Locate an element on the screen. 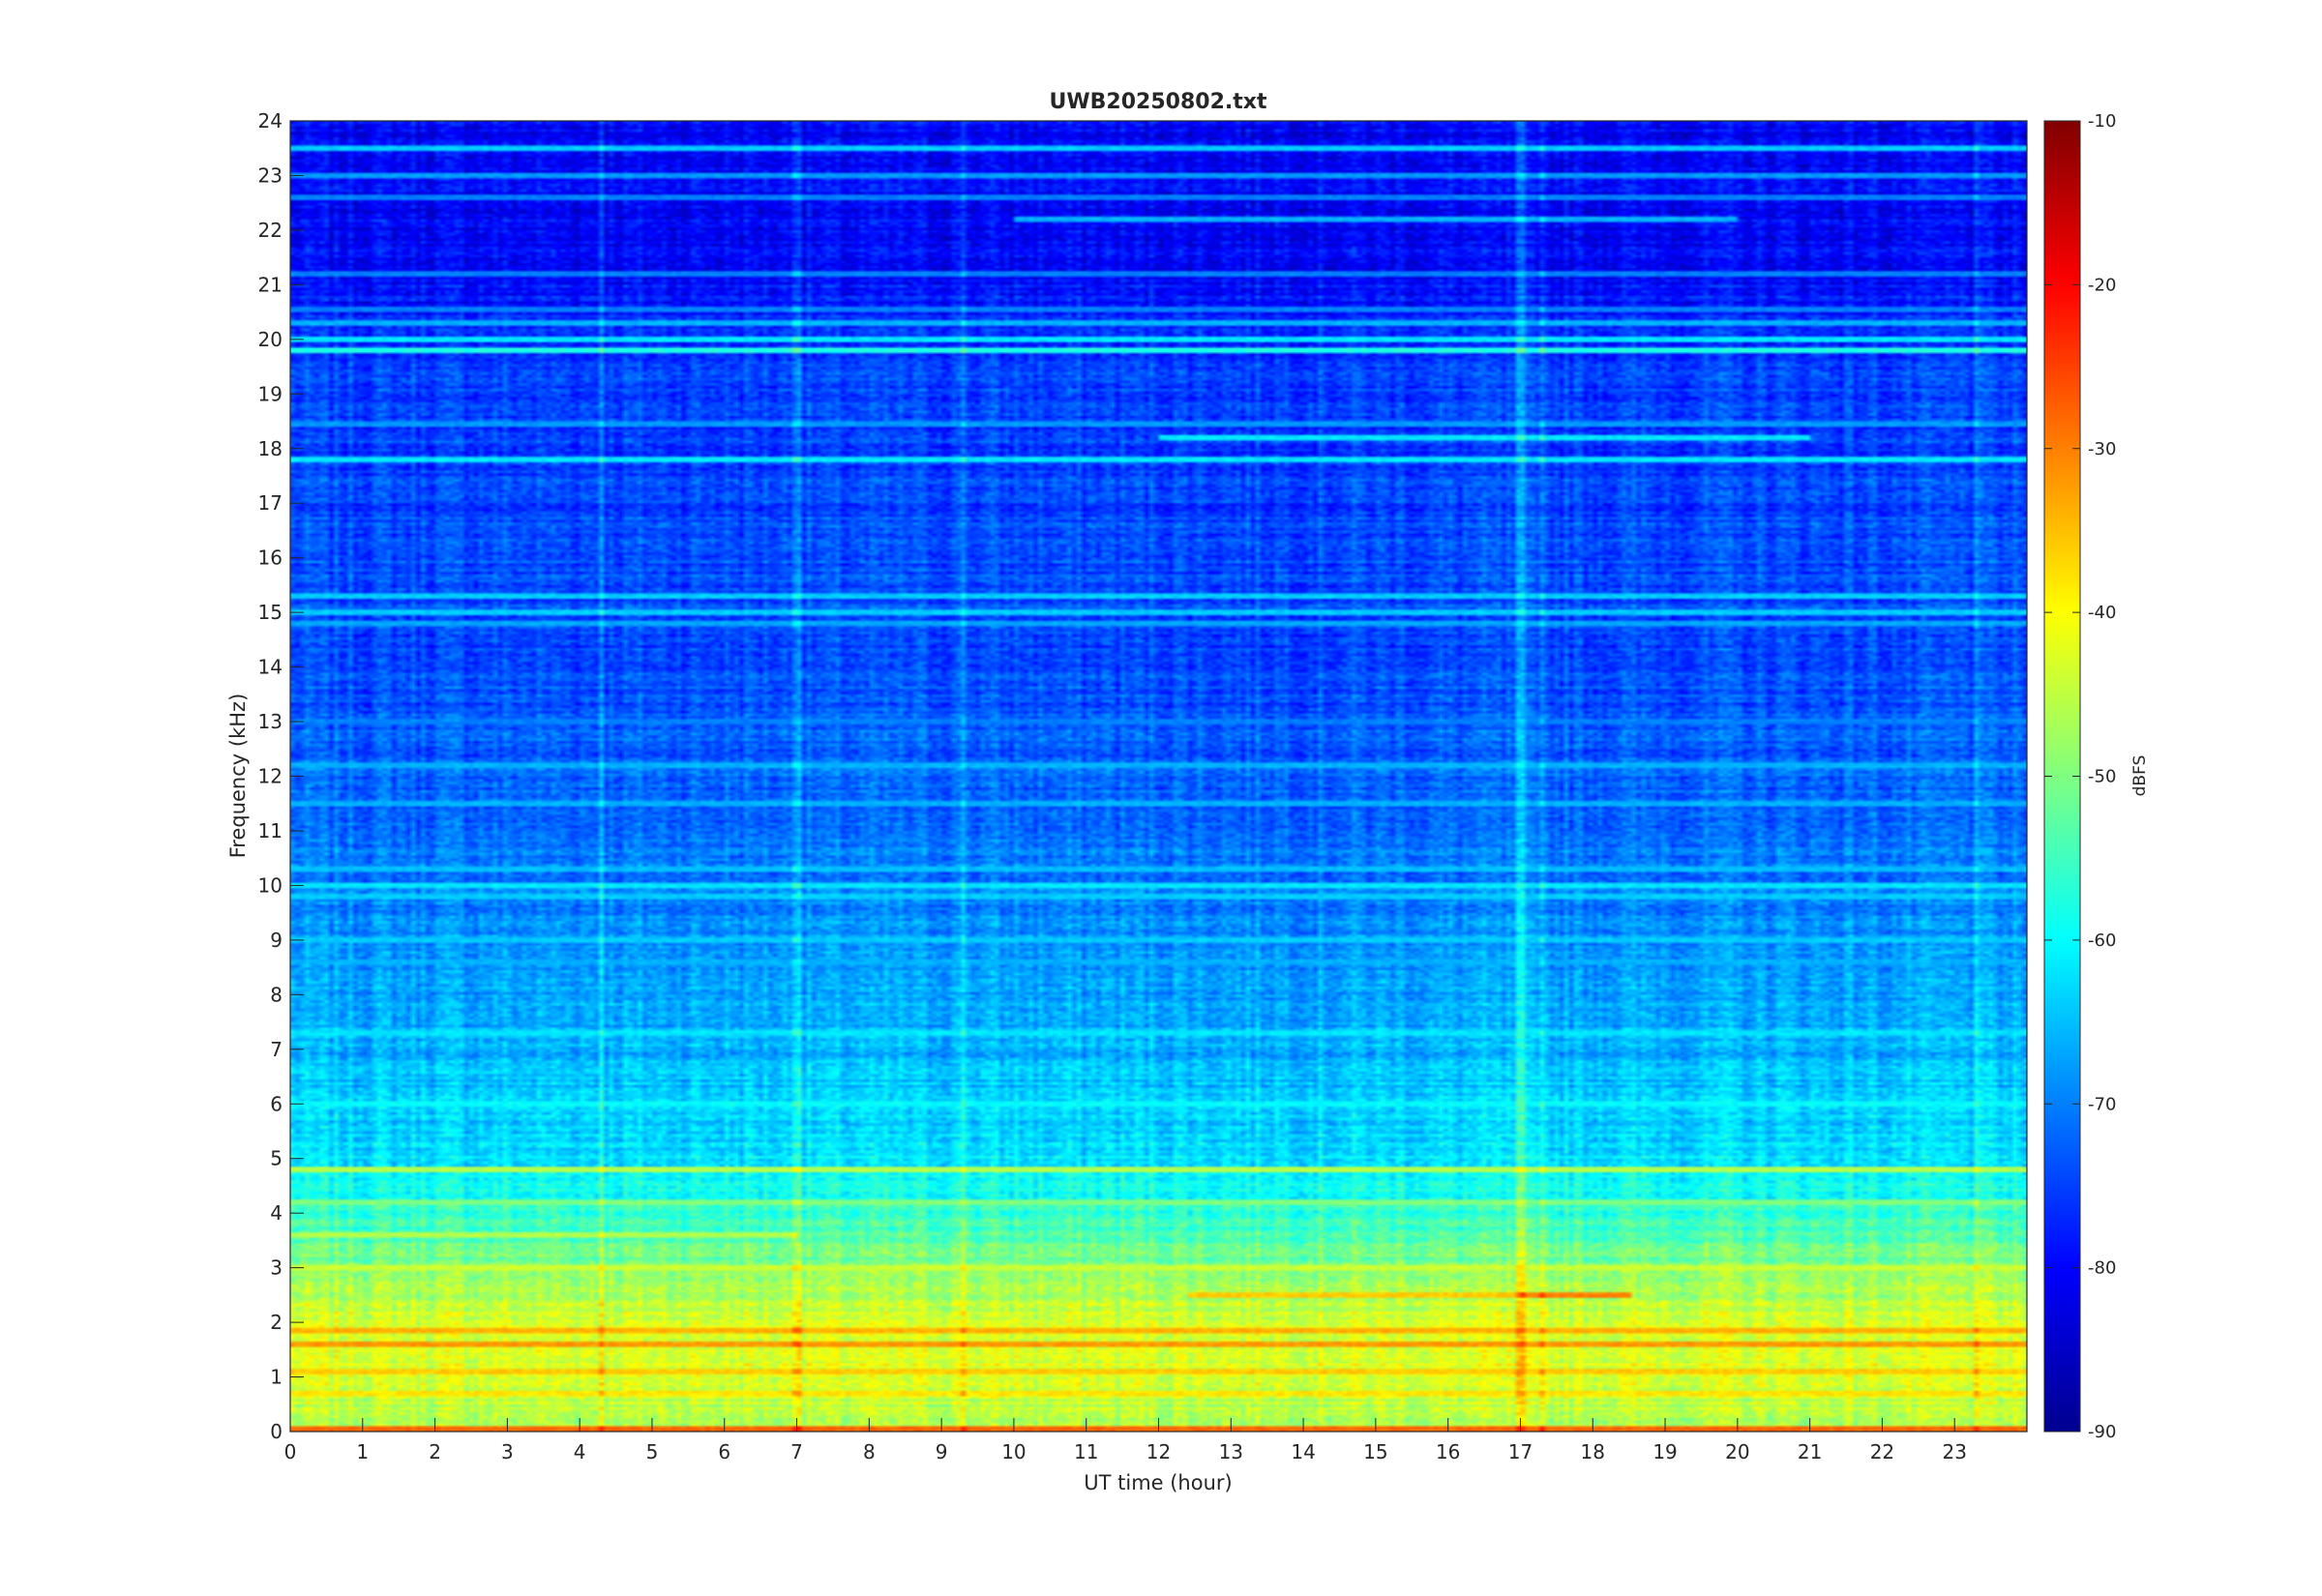 The width and height of the screenshot is (2322, 1596). x-tick-label: 11 is located at coordinates (1086, 1451).